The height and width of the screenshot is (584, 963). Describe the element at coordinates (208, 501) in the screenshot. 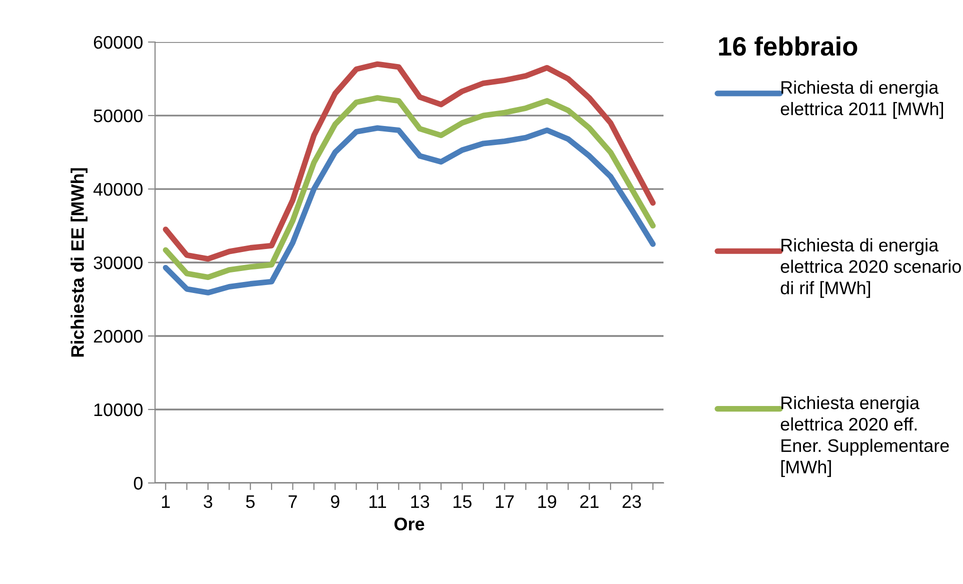

I see `x-tick-label: 3` at that location.